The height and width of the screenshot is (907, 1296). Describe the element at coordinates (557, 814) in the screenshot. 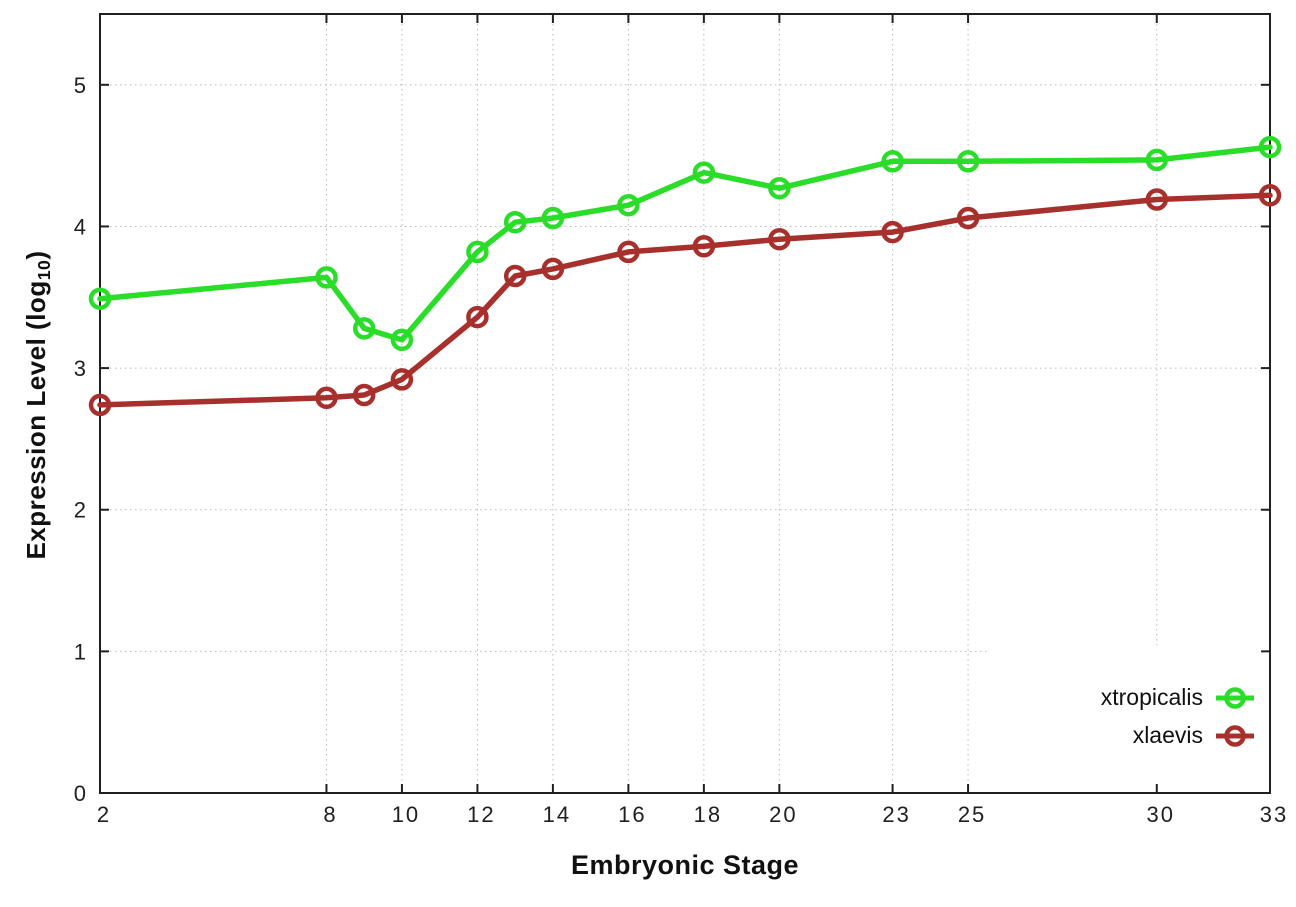

I see `x-tick-label-14: 14` at that location.